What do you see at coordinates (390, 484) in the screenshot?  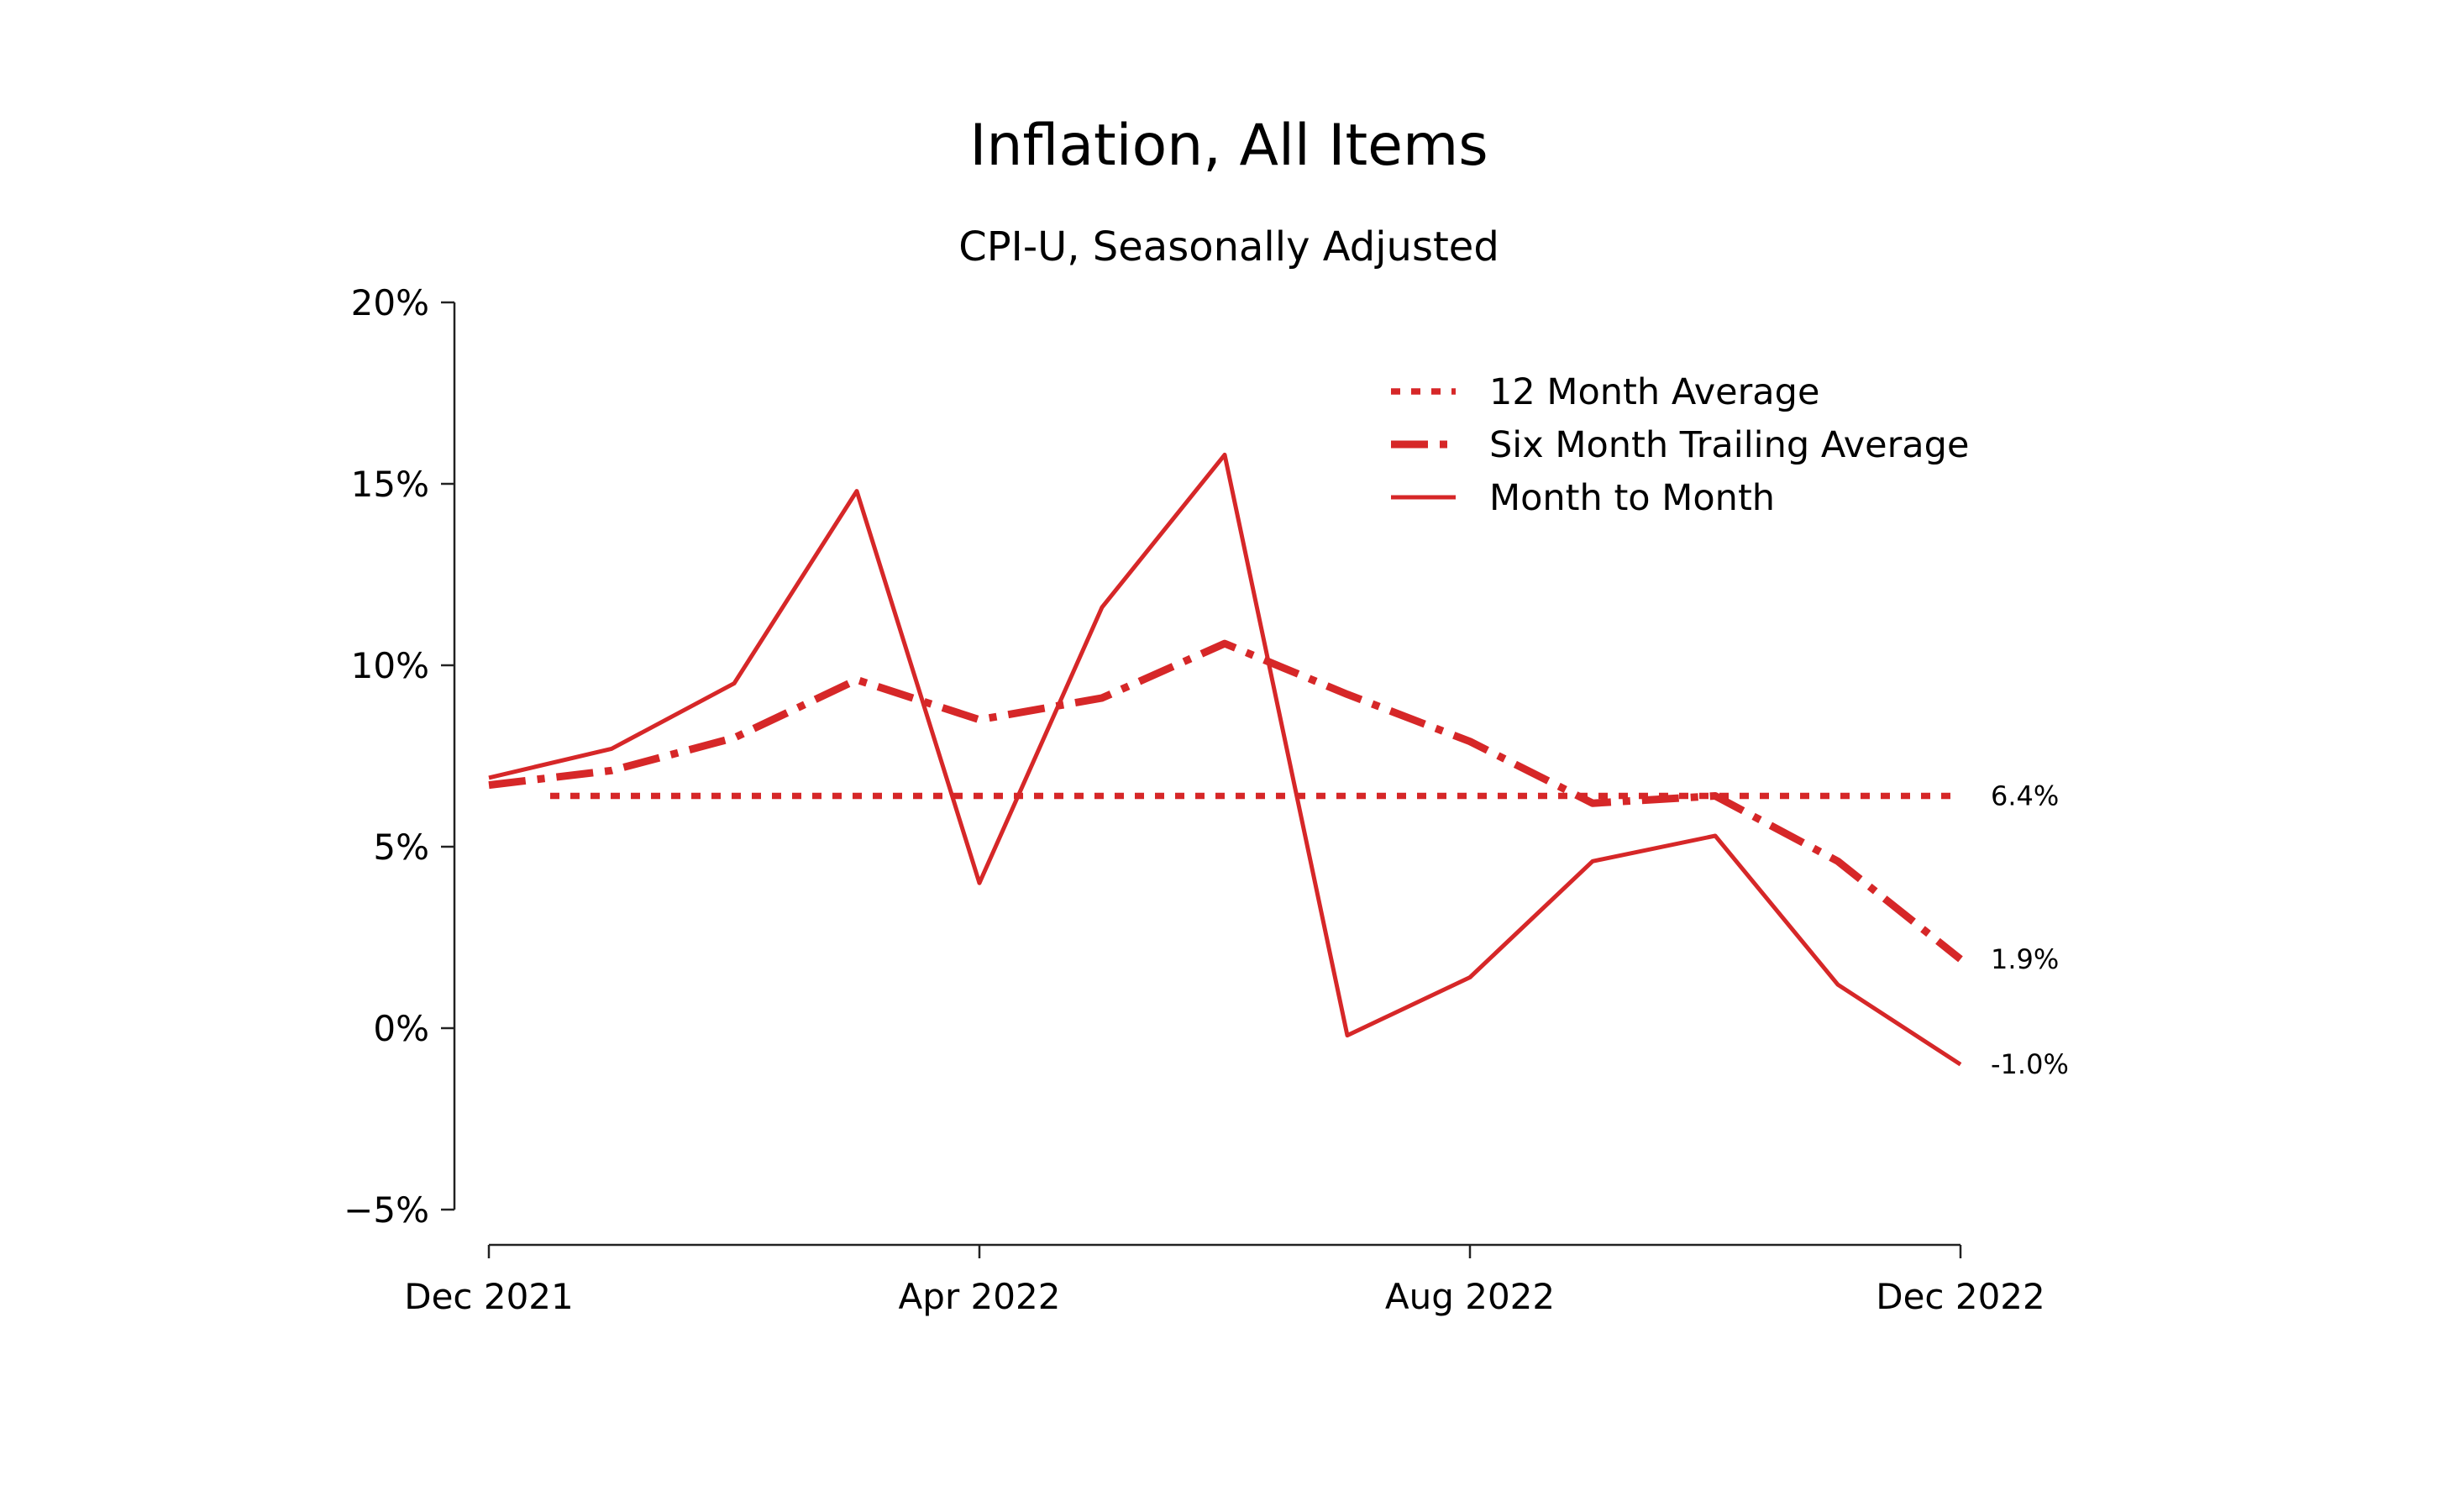 I see `y-tick-label: 15%` at bounding box center [390, 484].